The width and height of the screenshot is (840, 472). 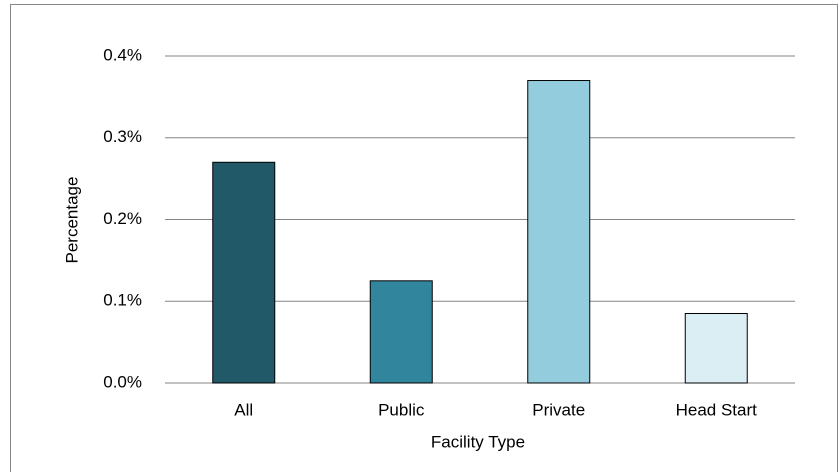 What do you see at coordinates (717, 409) in the screenshot?
I see `x-tick-label: Head Start` at bounding box center [717, 409].